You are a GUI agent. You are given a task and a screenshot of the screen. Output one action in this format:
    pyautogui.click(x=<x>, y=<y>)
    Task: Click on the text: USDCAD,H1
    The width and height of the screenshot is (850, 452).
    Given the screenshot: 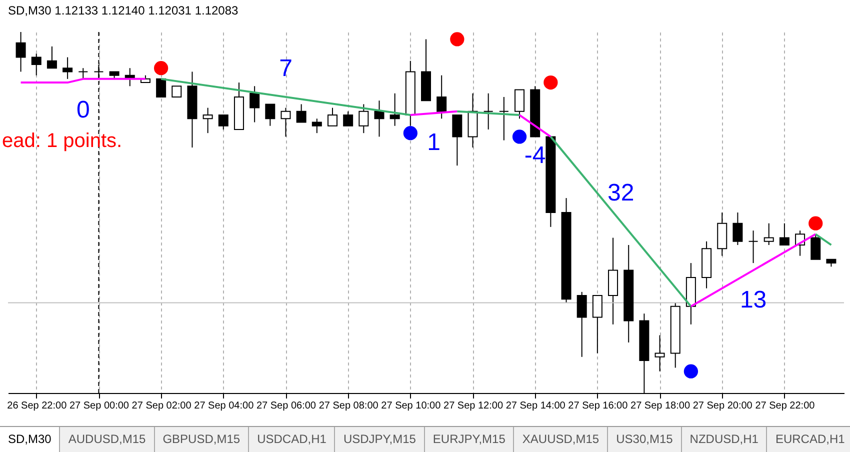 What is the action you would take?
    pyautogui.click(x=292, y=439)
    